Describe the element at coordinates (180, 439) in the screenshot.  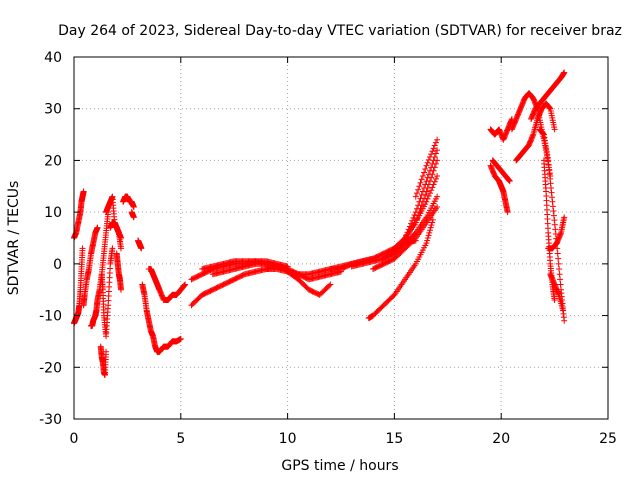
I see `x-tick-label: 5` at that location.